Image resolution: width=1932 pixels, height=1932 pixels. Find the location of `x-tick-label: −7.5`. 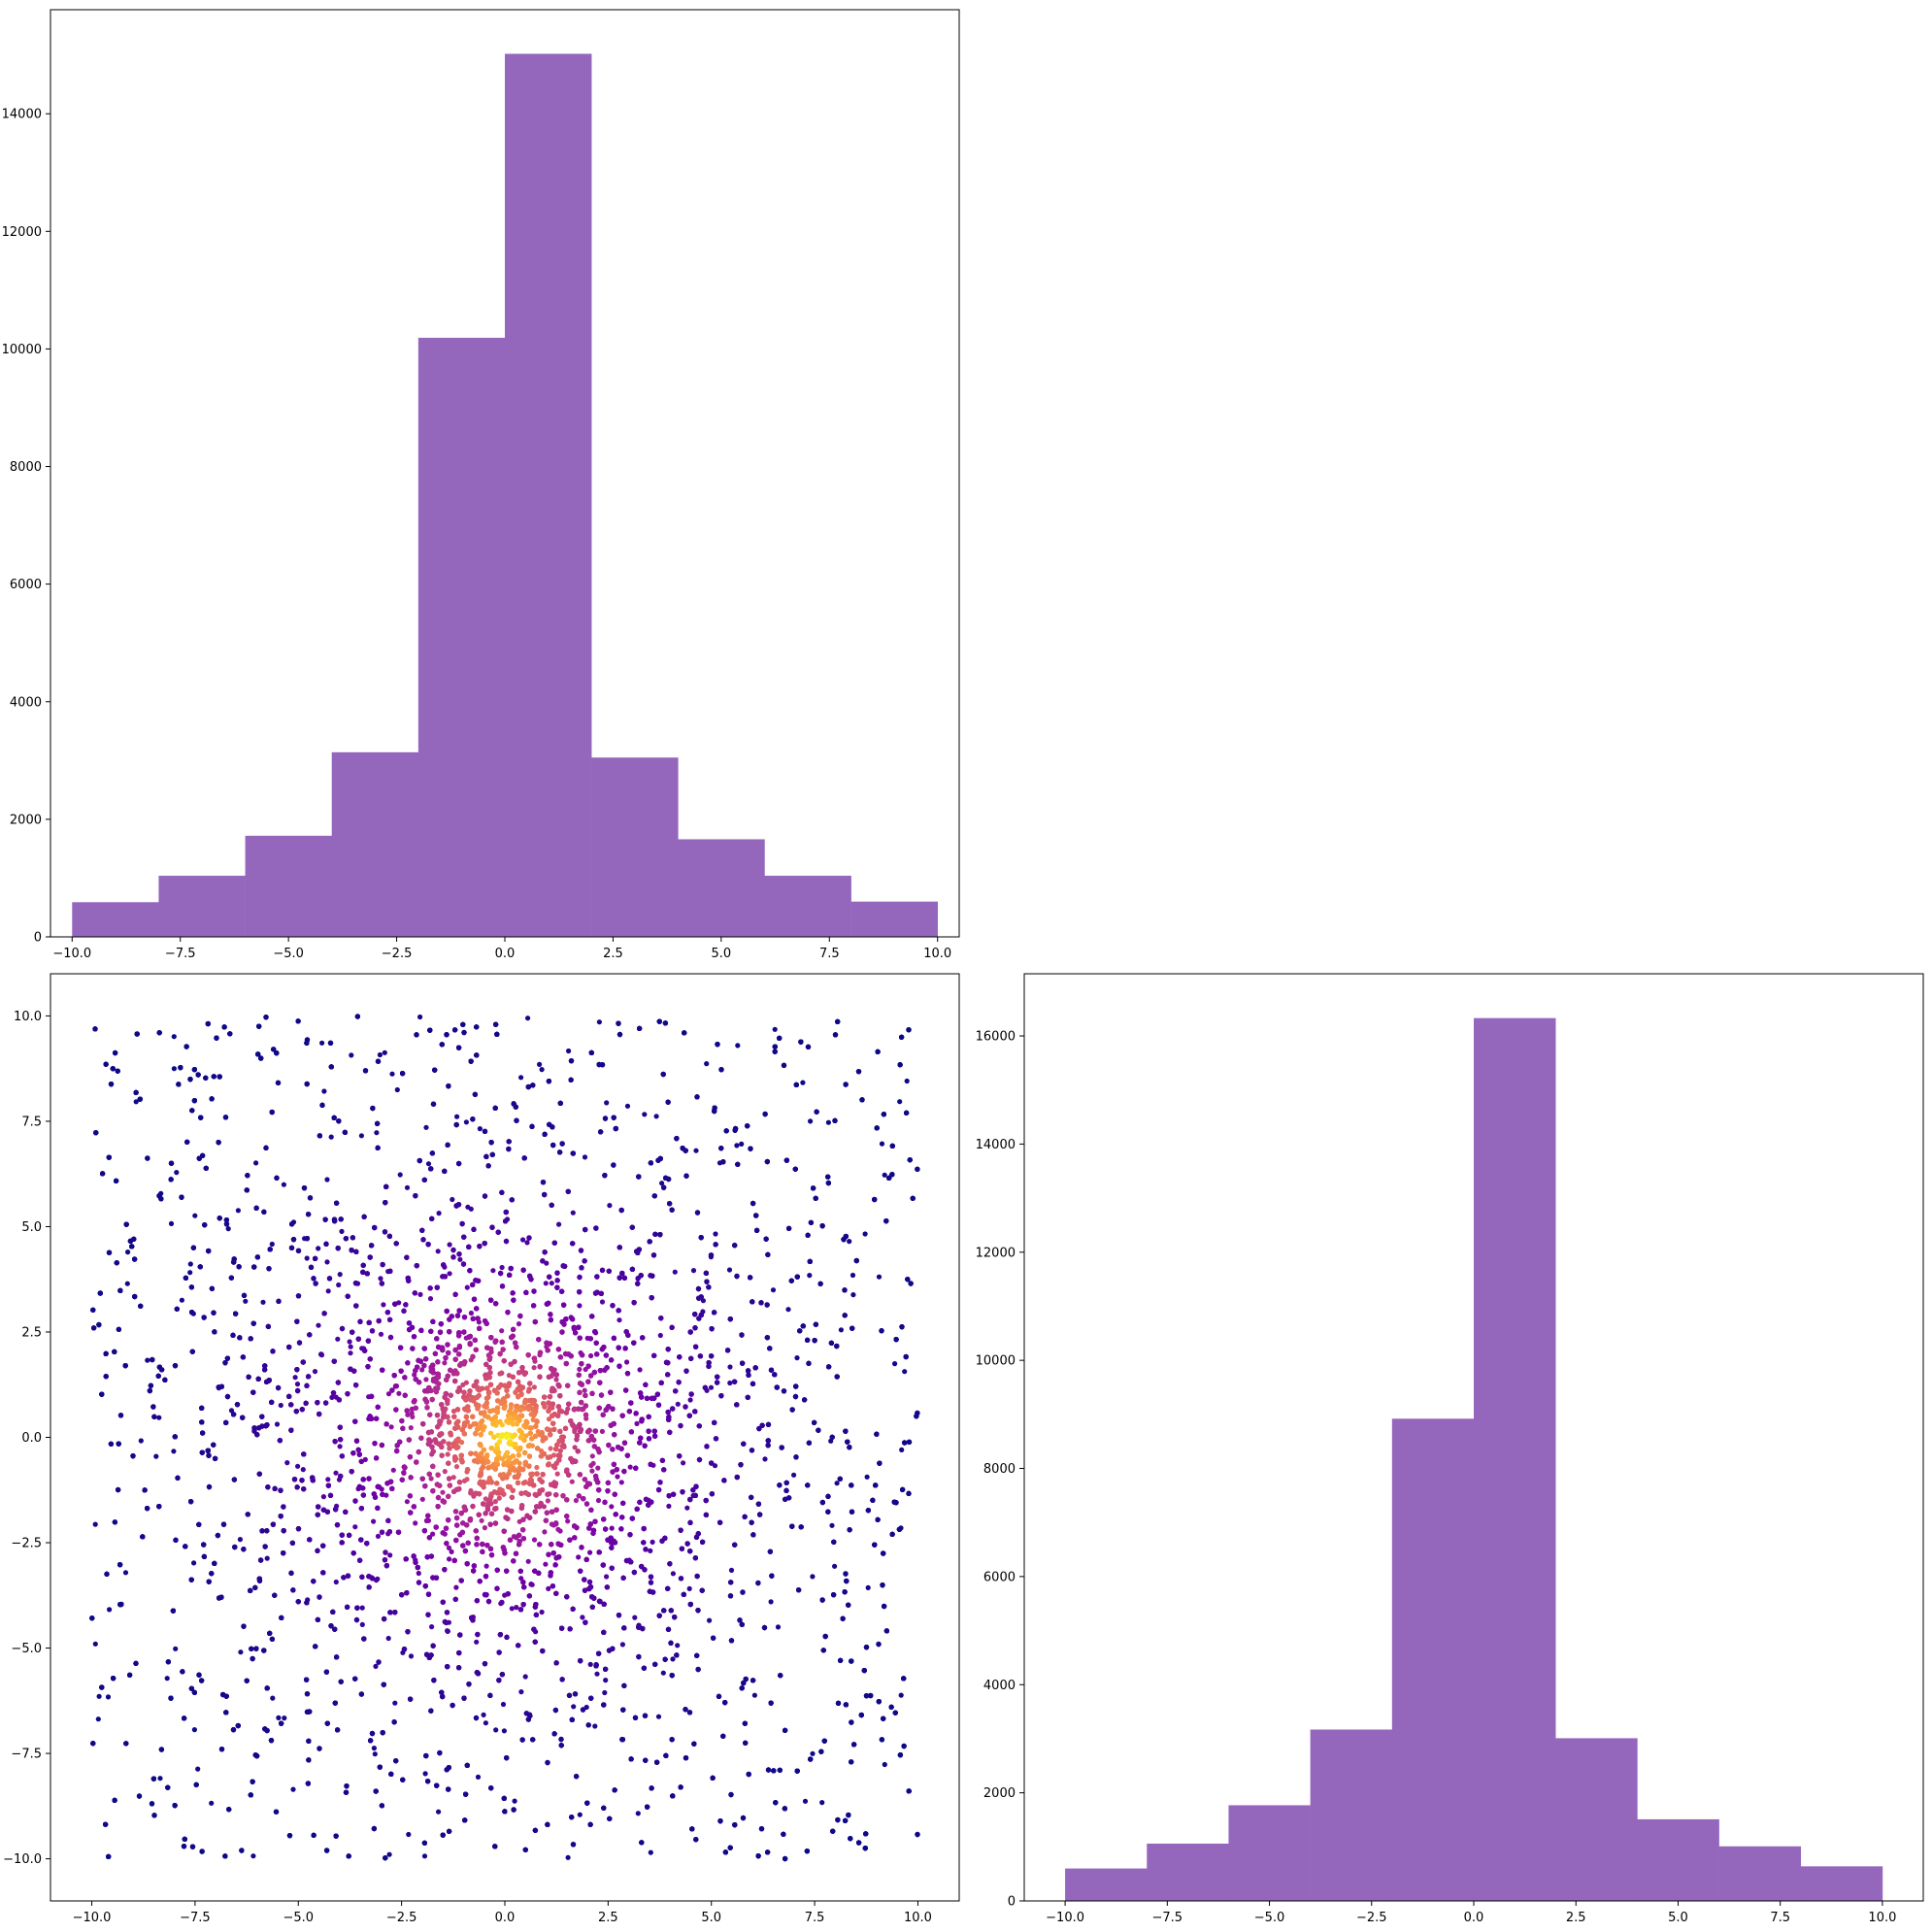

x-tick-label: −7.5 is located at coordinates (181, 954).